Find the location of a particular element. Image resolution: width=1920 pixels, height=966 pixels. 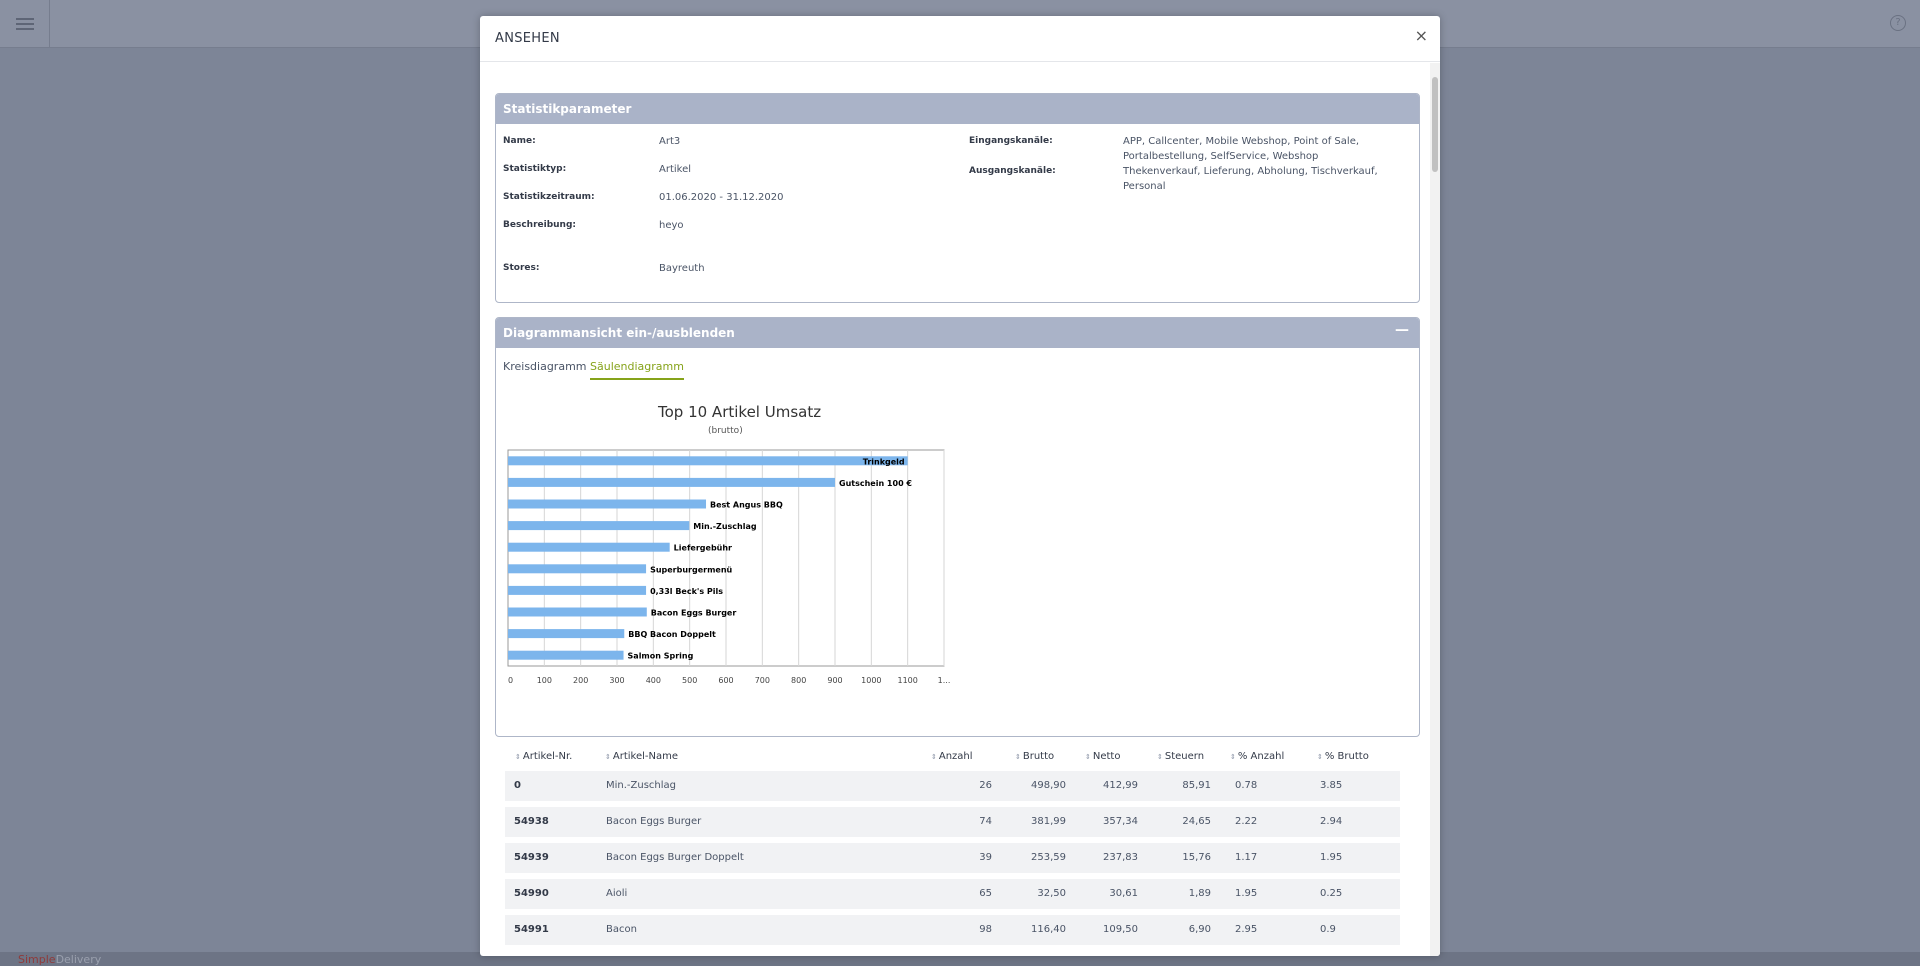

column-header: ⇕ Netto is located at coordinates (1102, 756).